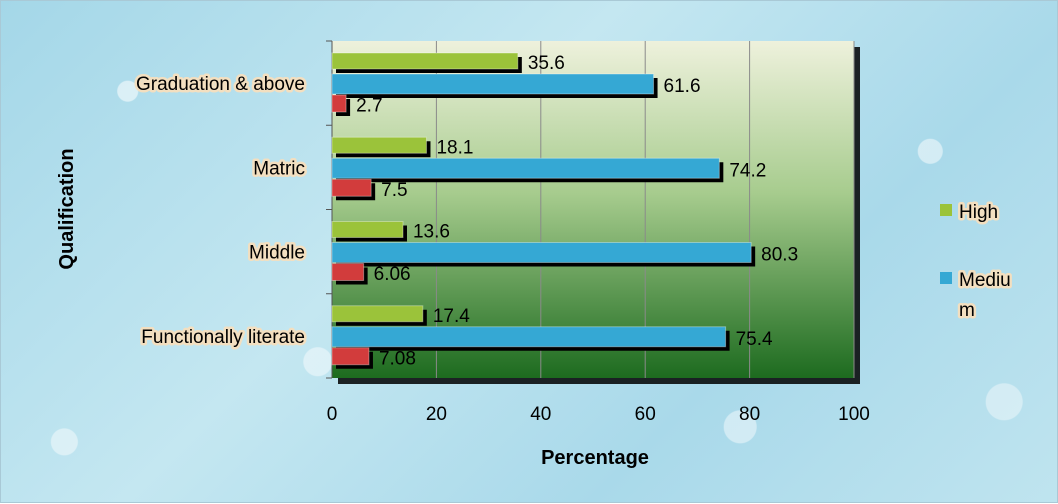 The height and width of the screenshot is (504, 1058). Describe the element at coordinates (277, 253) in the screenshot. I see `category-label: Middle` at that location.